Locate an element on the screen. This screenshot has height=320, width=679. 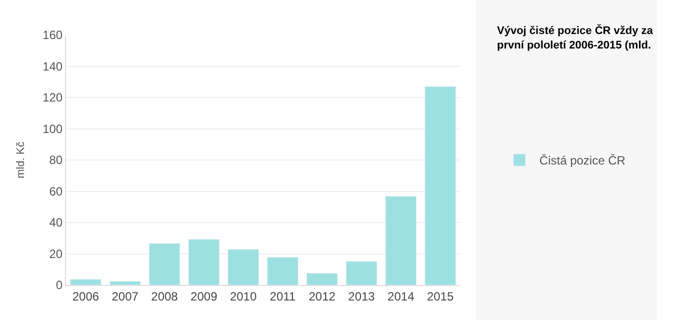
x-tick-label: 2007 is located at coordinates (125, 296).